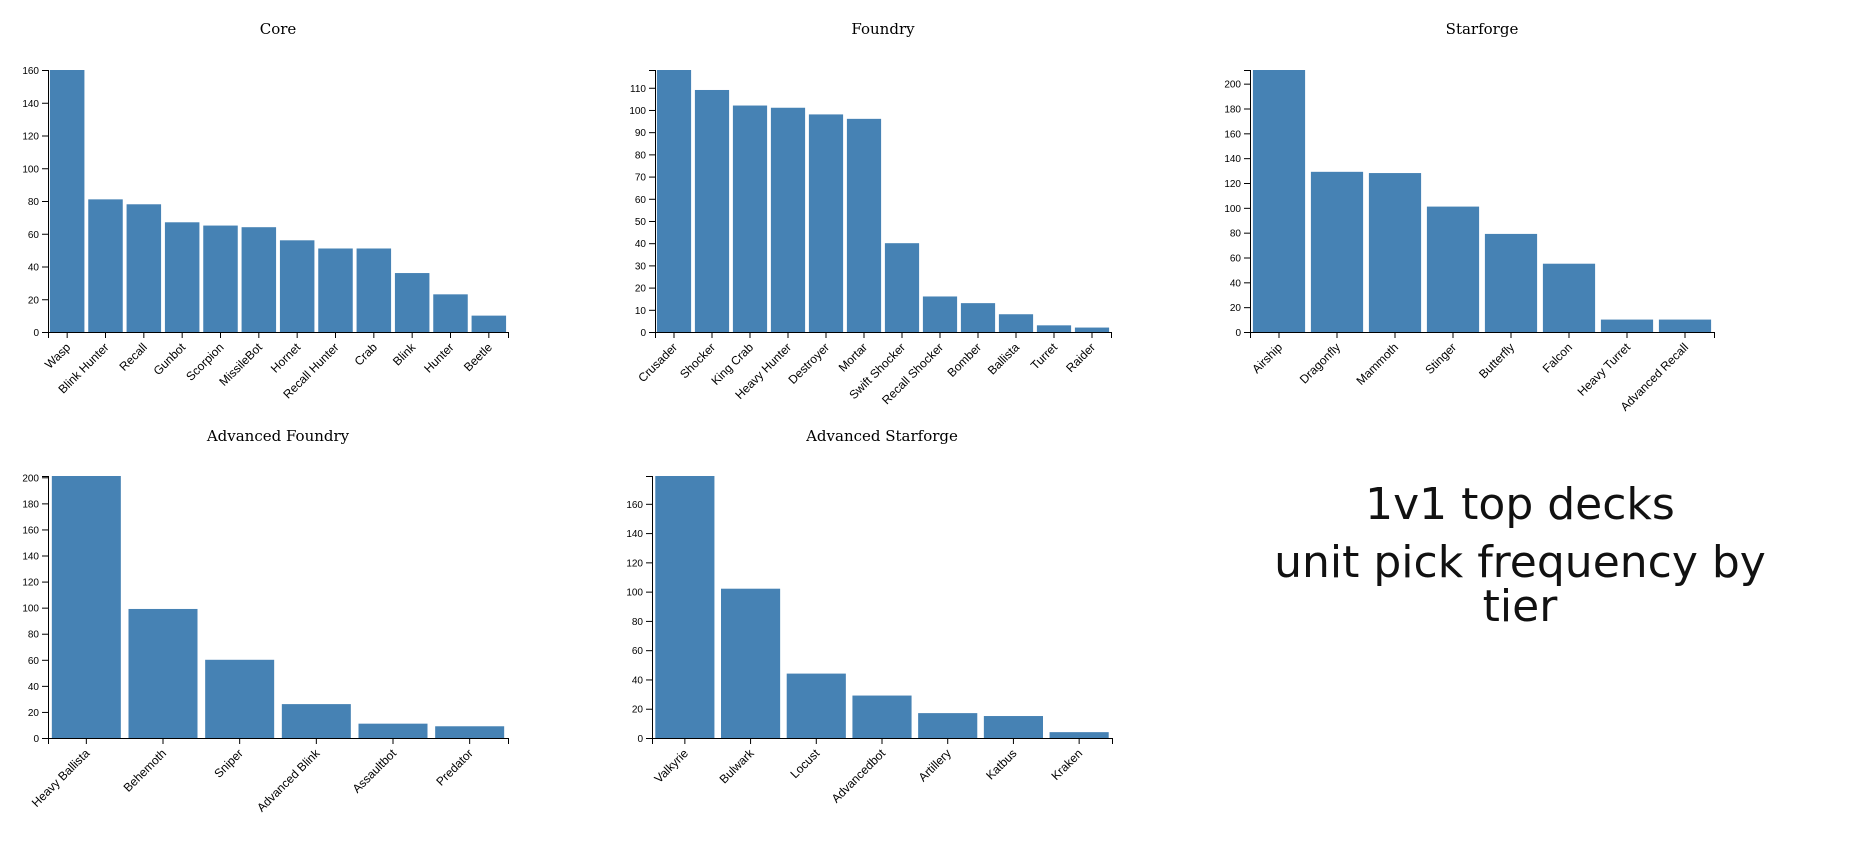 The height and width of the screenshot is (854, 1865). Describe the element at coordinates (58, 356) in the screenshot. I see `x-tick-label: Wasp` at that location.